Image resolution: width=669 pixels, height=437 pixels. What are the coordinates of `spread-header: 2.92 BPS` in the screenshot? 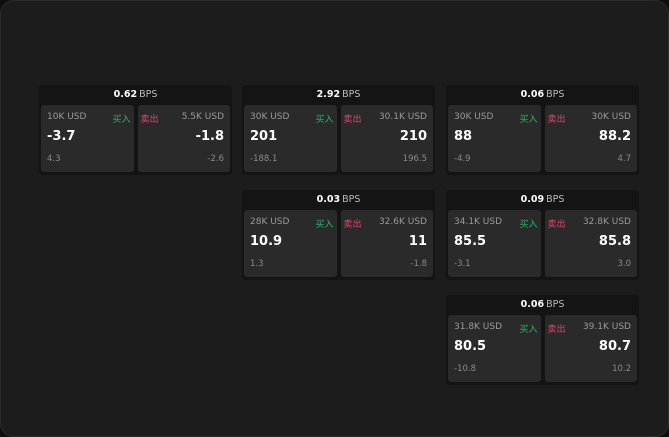 It's located at (338, 95).